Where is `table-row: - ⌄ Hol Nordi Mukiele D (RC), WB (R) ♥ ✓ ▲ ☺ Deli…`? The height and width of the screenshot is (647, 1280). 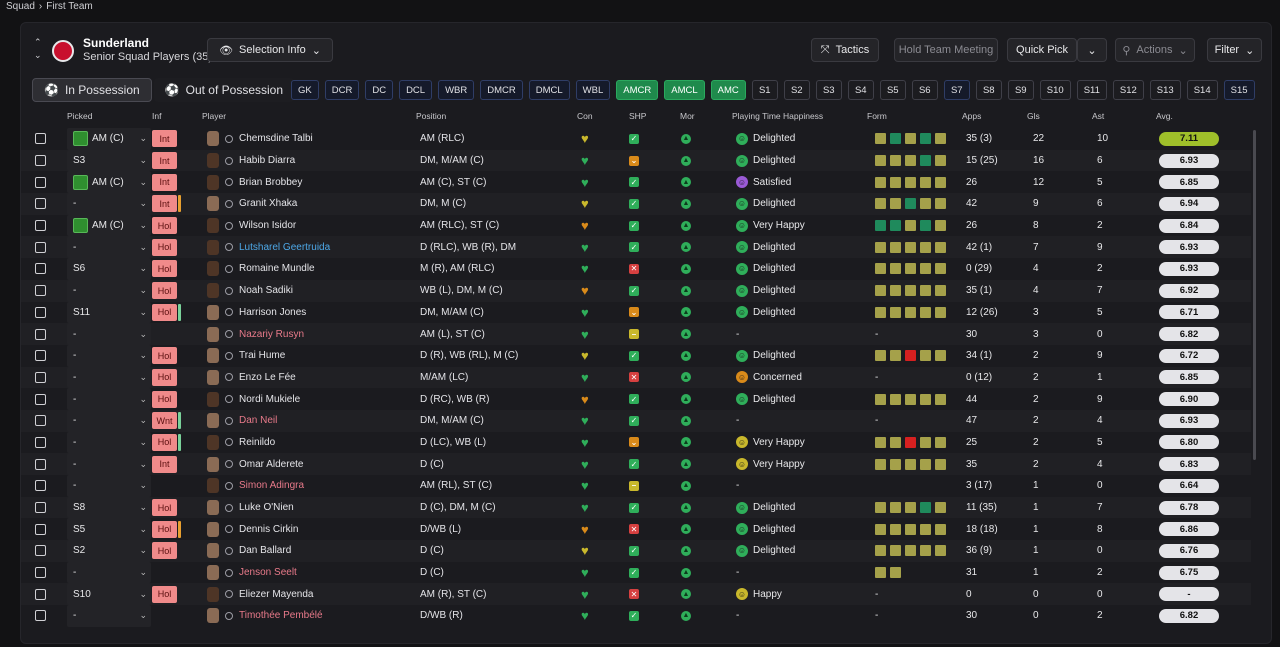
table-row: - ⌄ Hol Nordi Mukiele D (RC), WB (R) ♥ ✓ ▲ ☺ Deli… is located at coordinates (636, 399).